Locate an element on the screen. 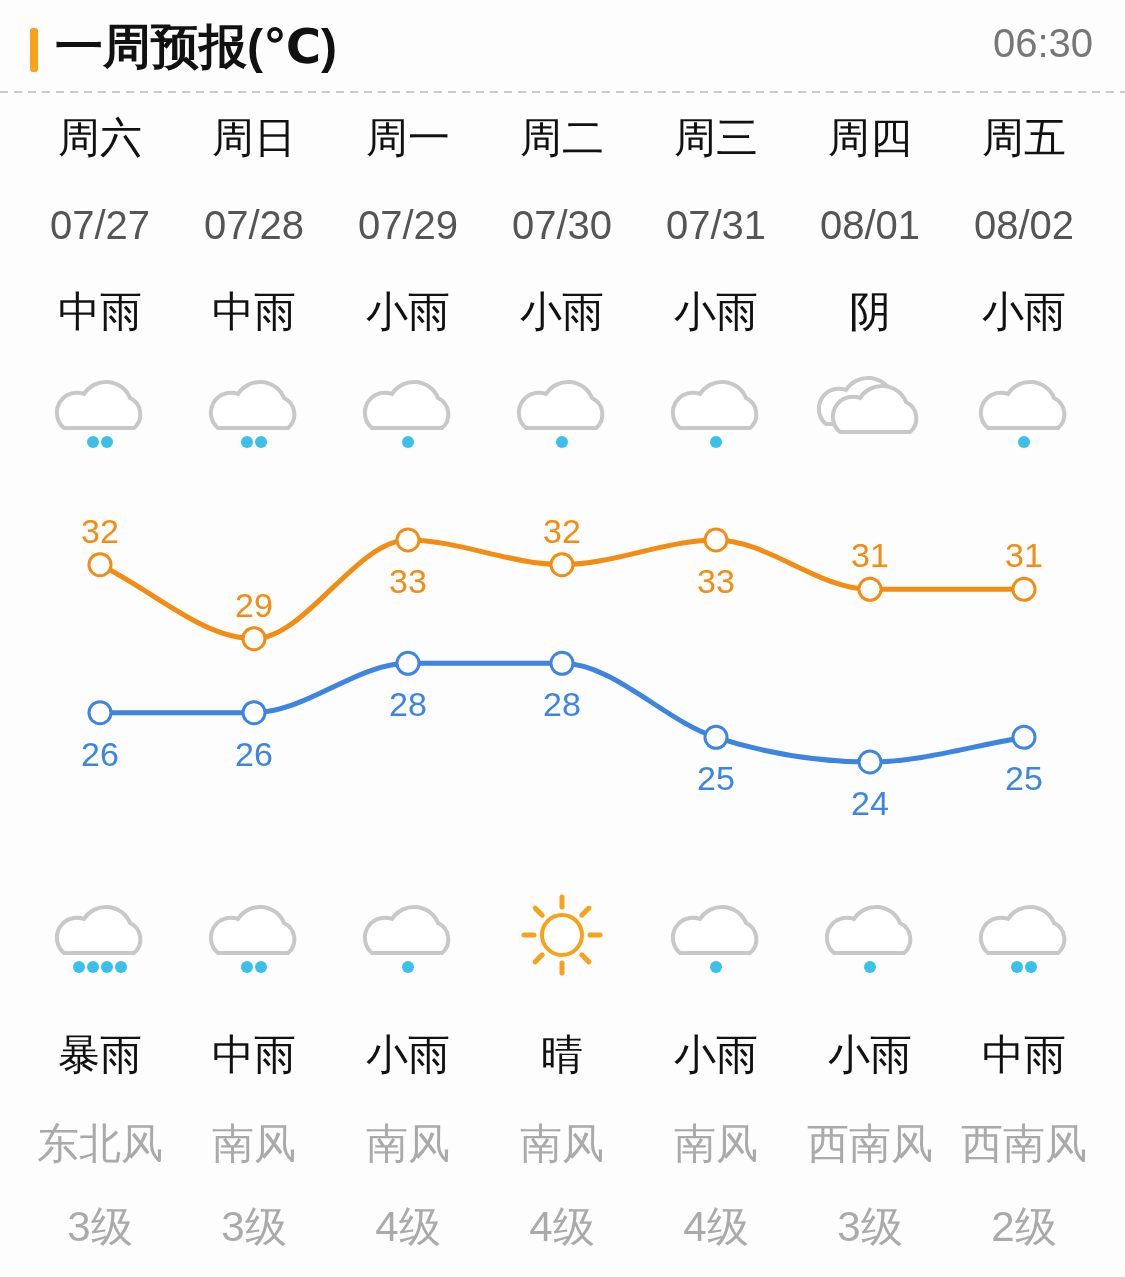 The width and height of the screenshot is (1125, 1277). text: 07/30 is located at coordinates (562, 224).